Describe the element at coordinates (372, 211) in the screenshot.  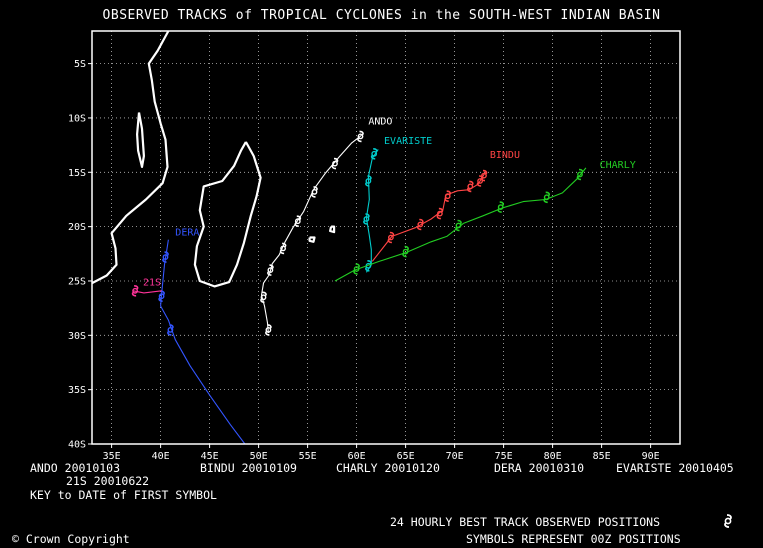
I see `track-evariste` at that location.